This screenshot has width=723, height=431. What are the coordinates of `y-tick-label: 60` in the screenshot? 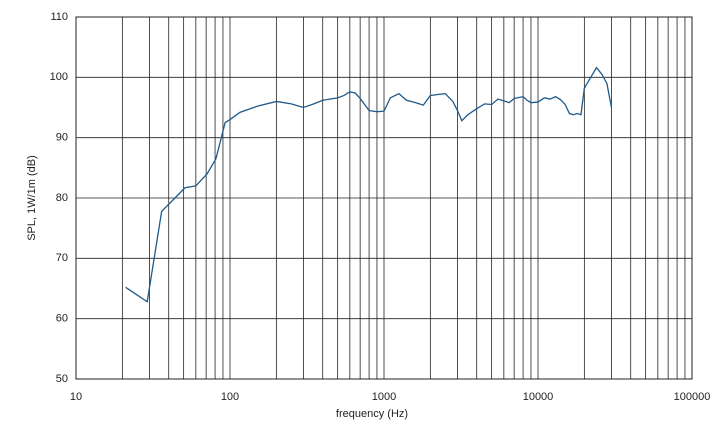 It's located at (62, 319).